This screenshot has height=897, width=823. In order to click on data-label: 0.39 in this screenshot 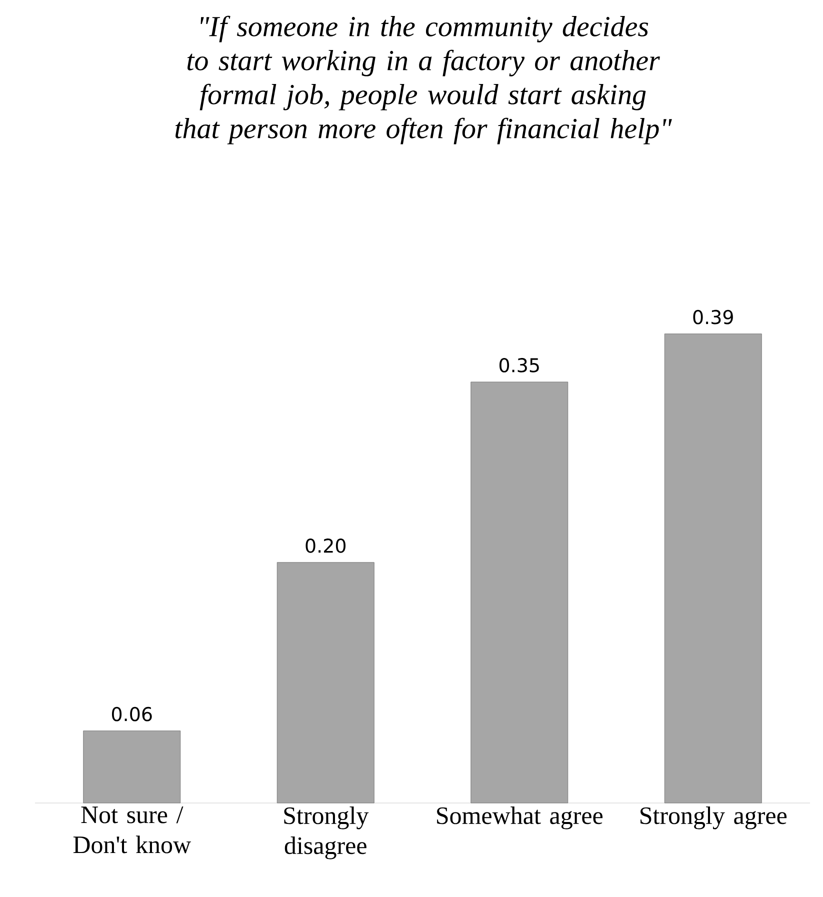, I will do `click(713, 317)`.